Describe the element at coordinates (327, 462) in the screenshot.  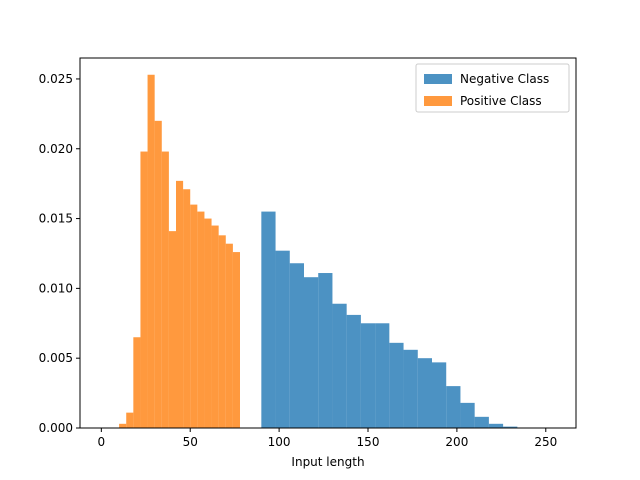
I see `x-axis-label: Input length` at that location.